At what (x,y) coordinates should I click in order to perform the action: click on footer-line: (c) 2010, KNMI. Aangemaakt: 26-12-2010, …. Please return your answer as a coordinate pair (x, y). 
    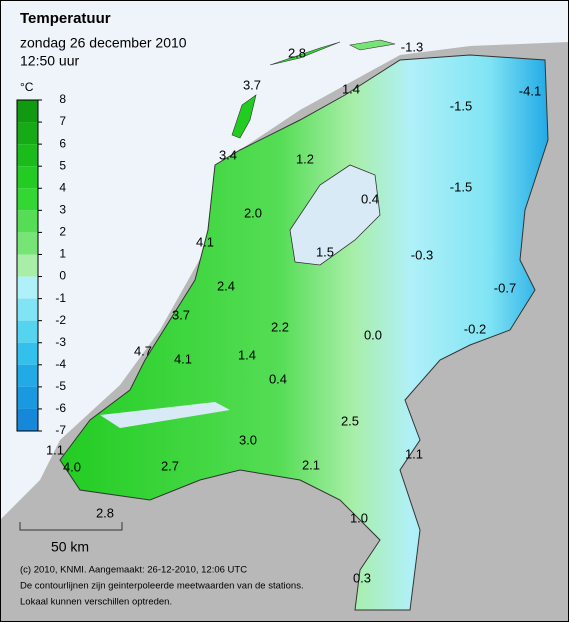
    Looking at the image, I should click on (133, 570).